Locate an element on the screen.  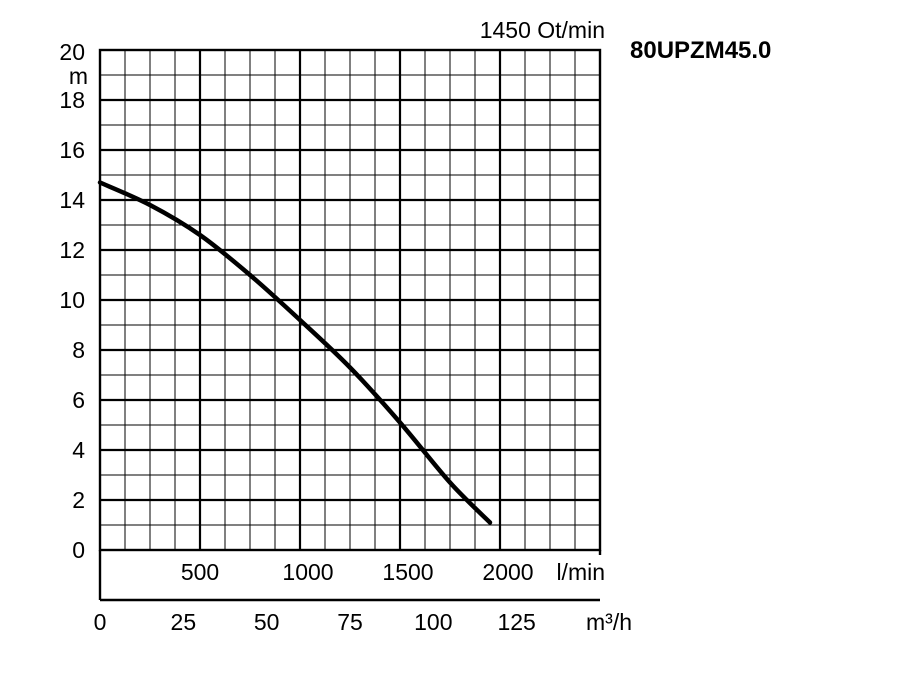
x-axis-tick-labels: 500 1000 1500 2000 0 25 50 75 100 125 is located at coordinates (315, 597).